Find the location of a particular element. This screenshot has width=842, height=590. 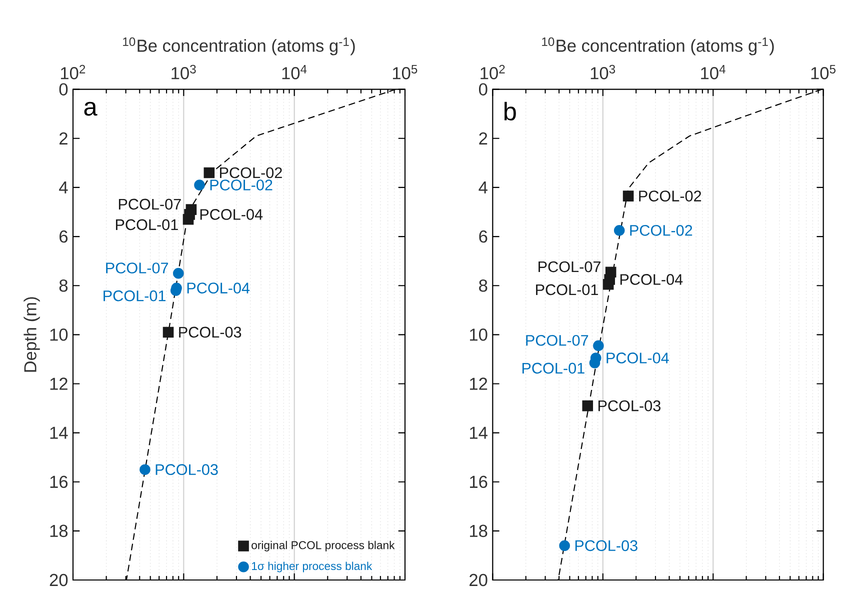

legend-label: original PCOL process blank is located at coordinates (323, 546).